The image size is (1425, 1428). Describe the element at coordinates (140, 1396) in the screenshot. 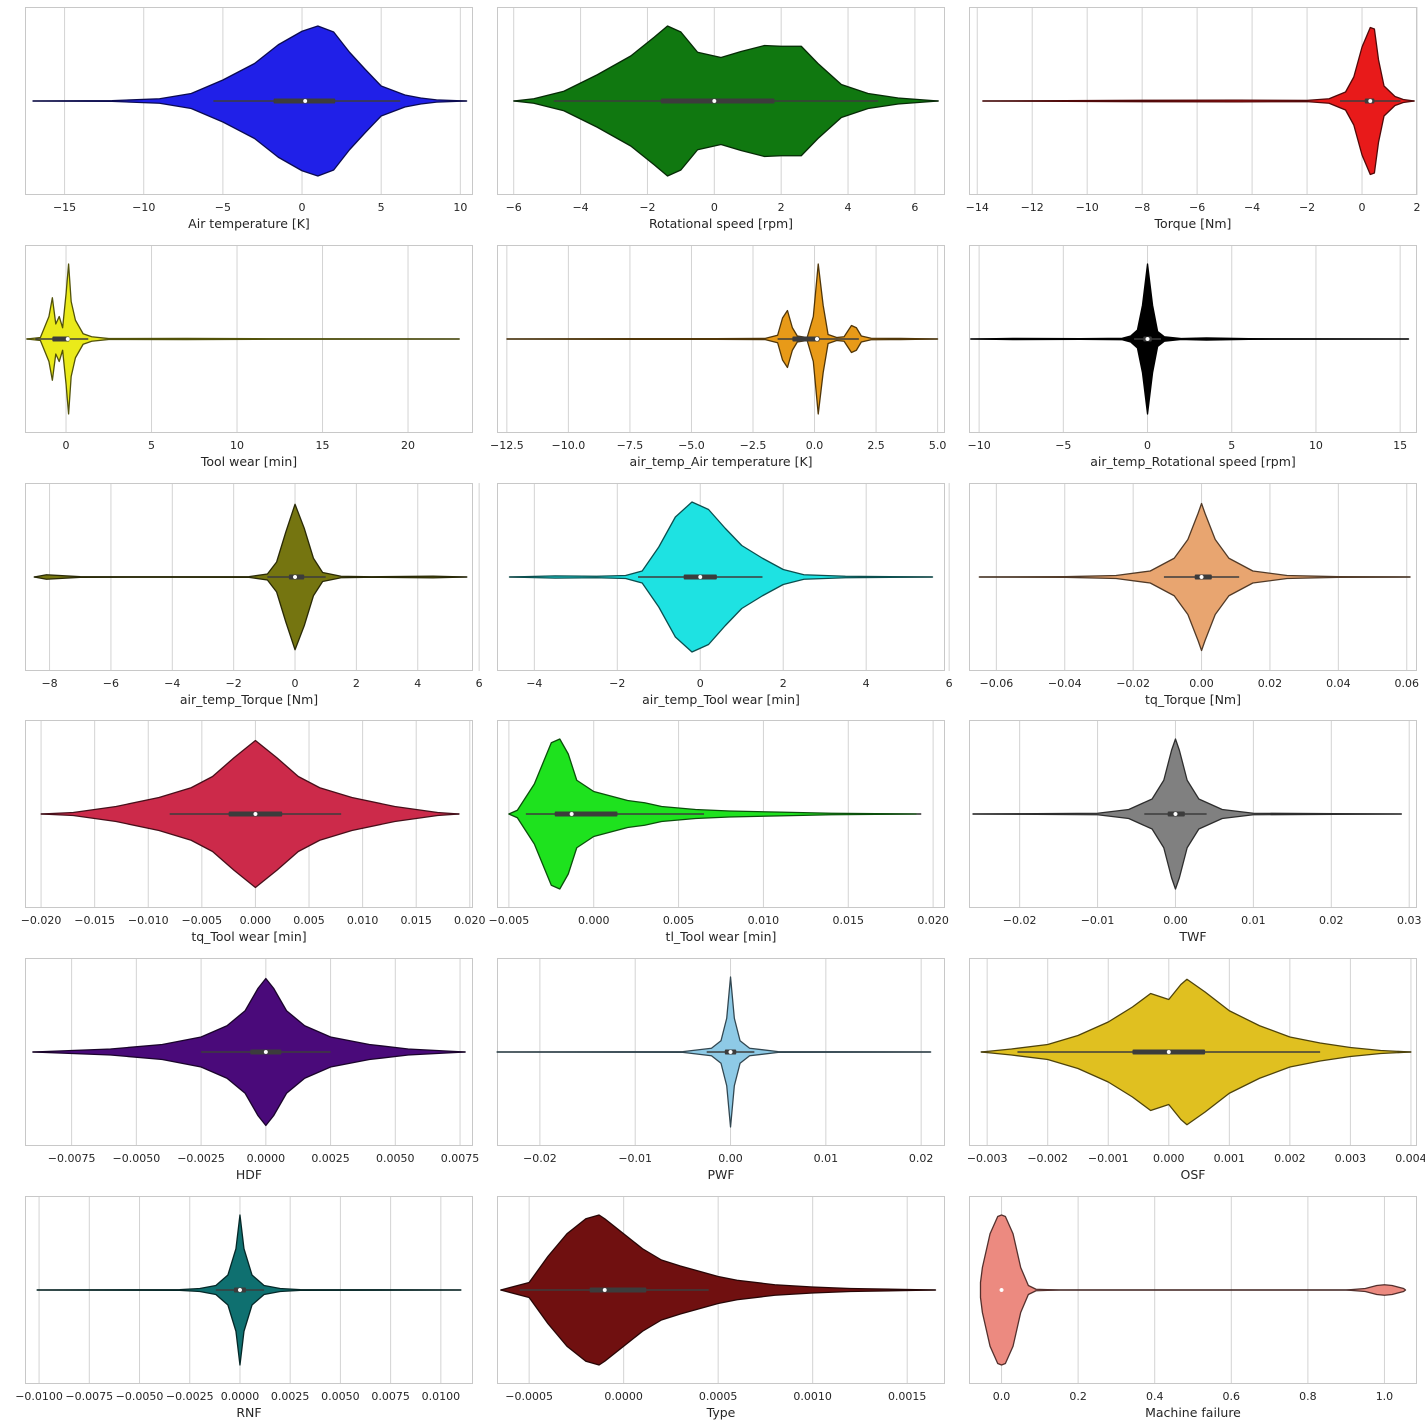

I see `x-tick-label: −0.0050` at that location.